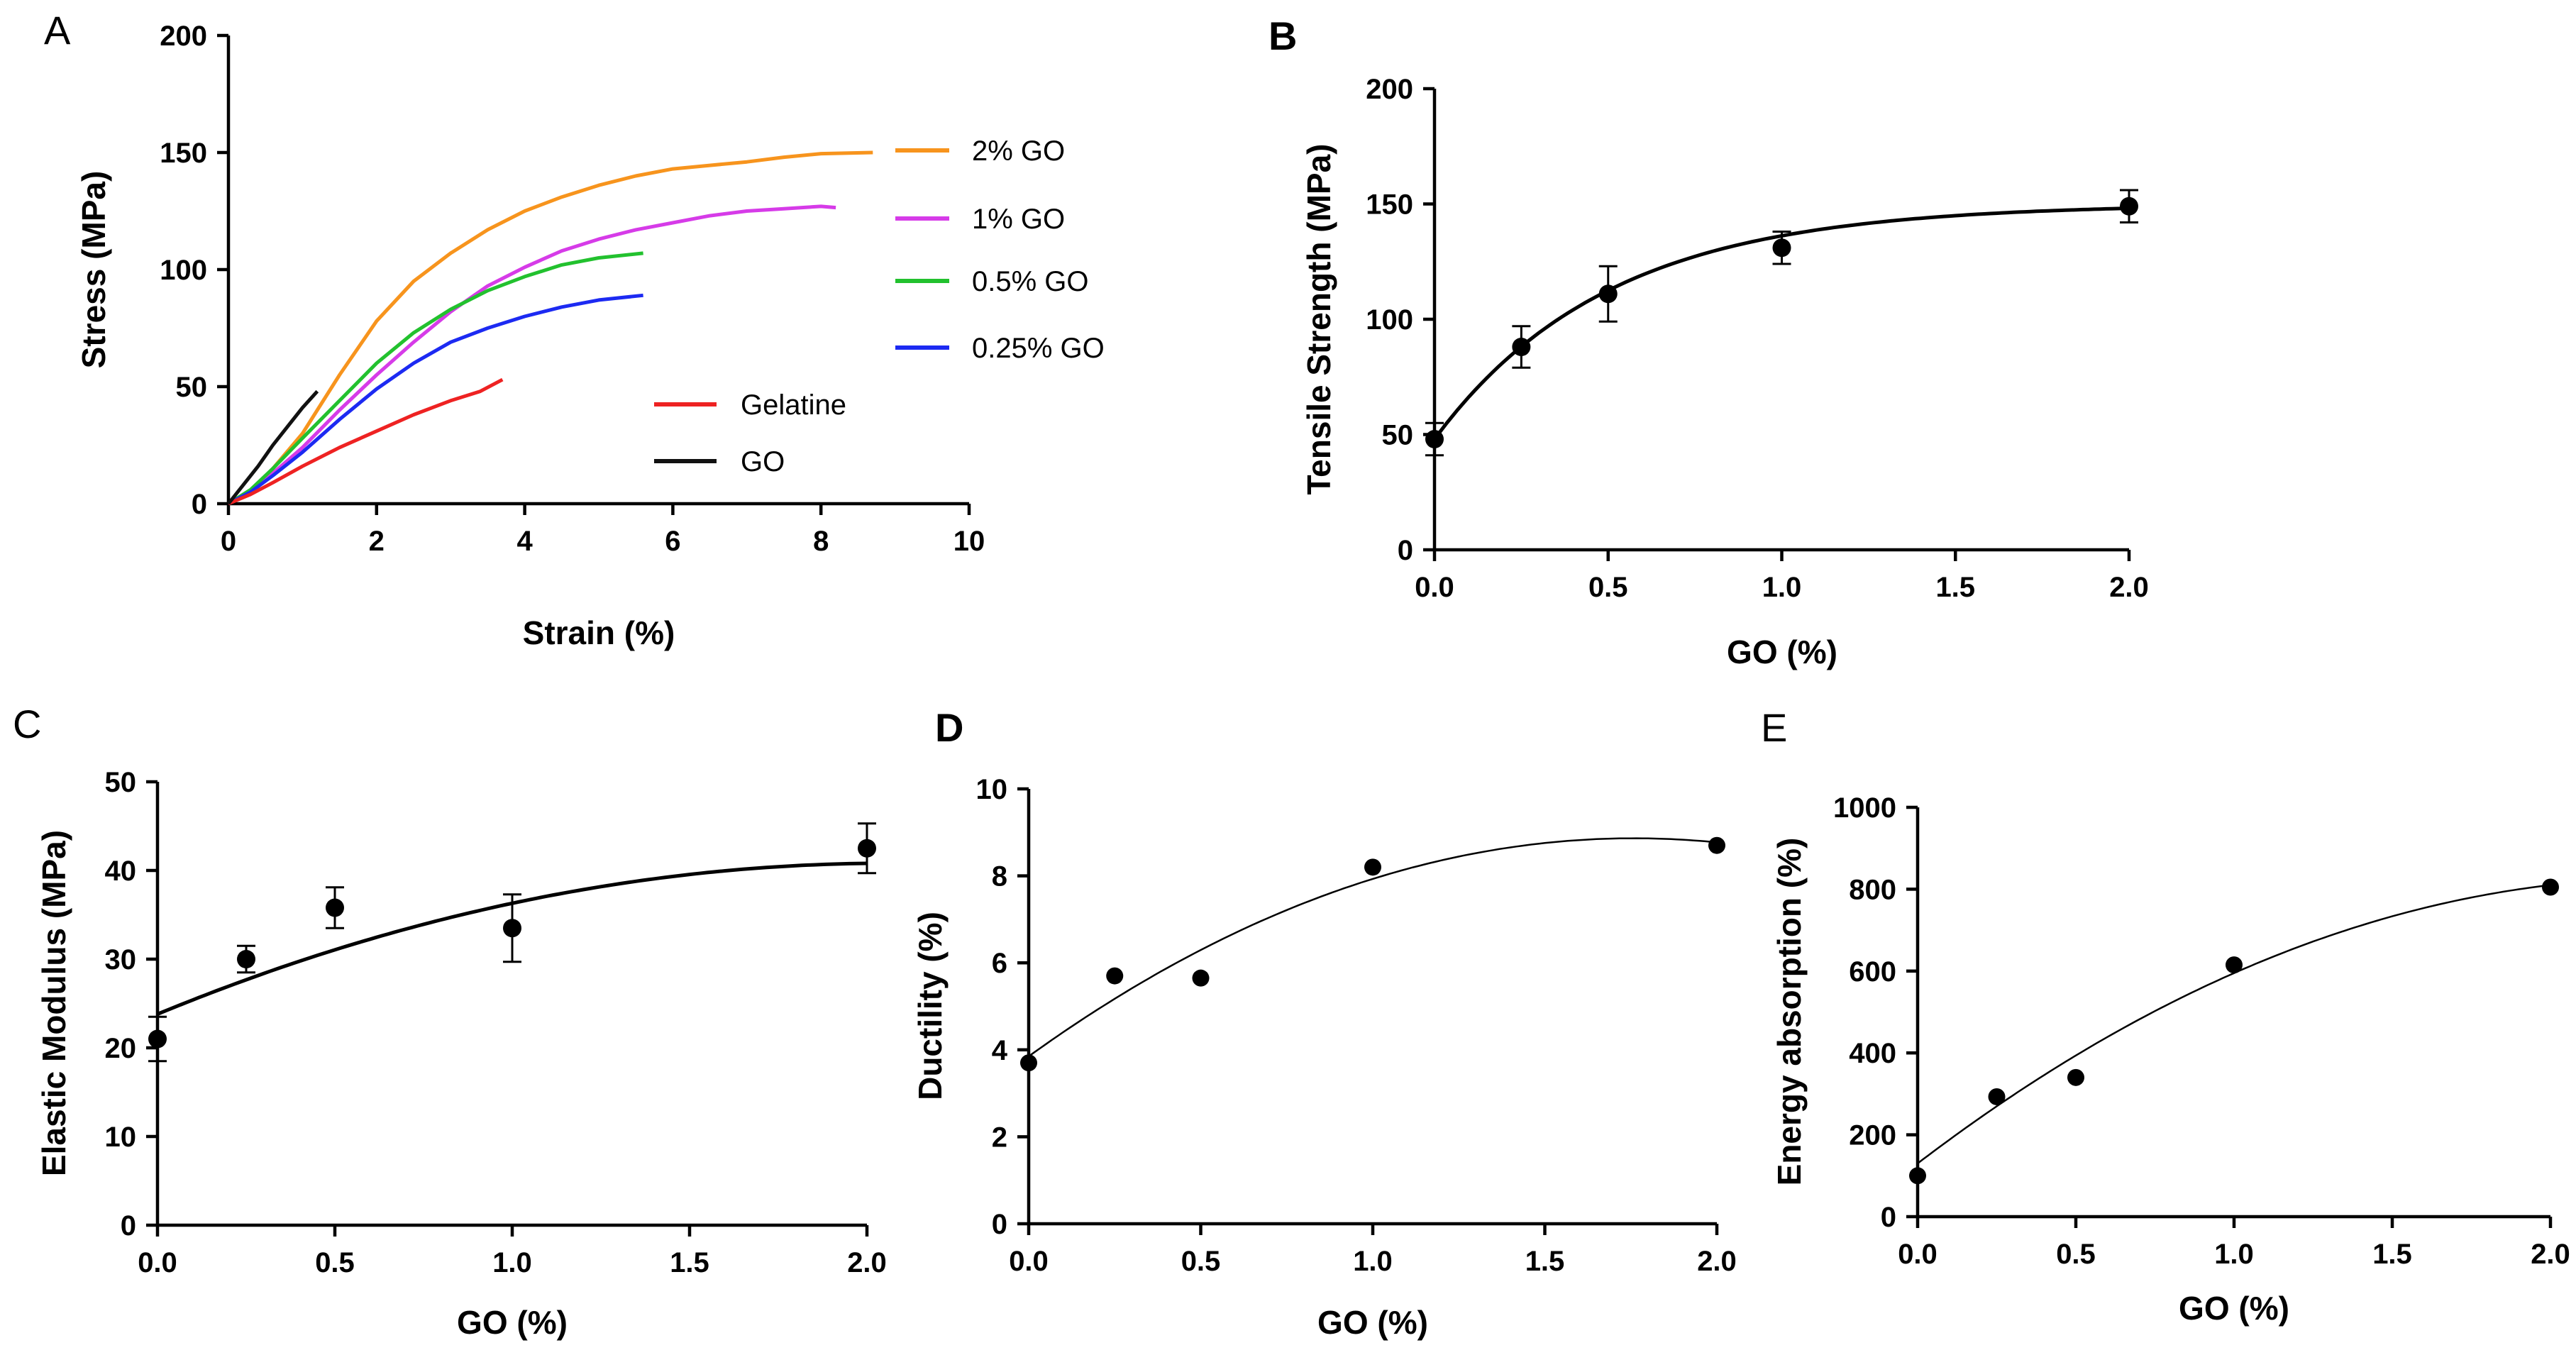 The image size is (2576, 1355). What do you see at coordinates (999, 963) in the screenshot?
I see `y-tick-label: 6` at bounding box center [999, 963].